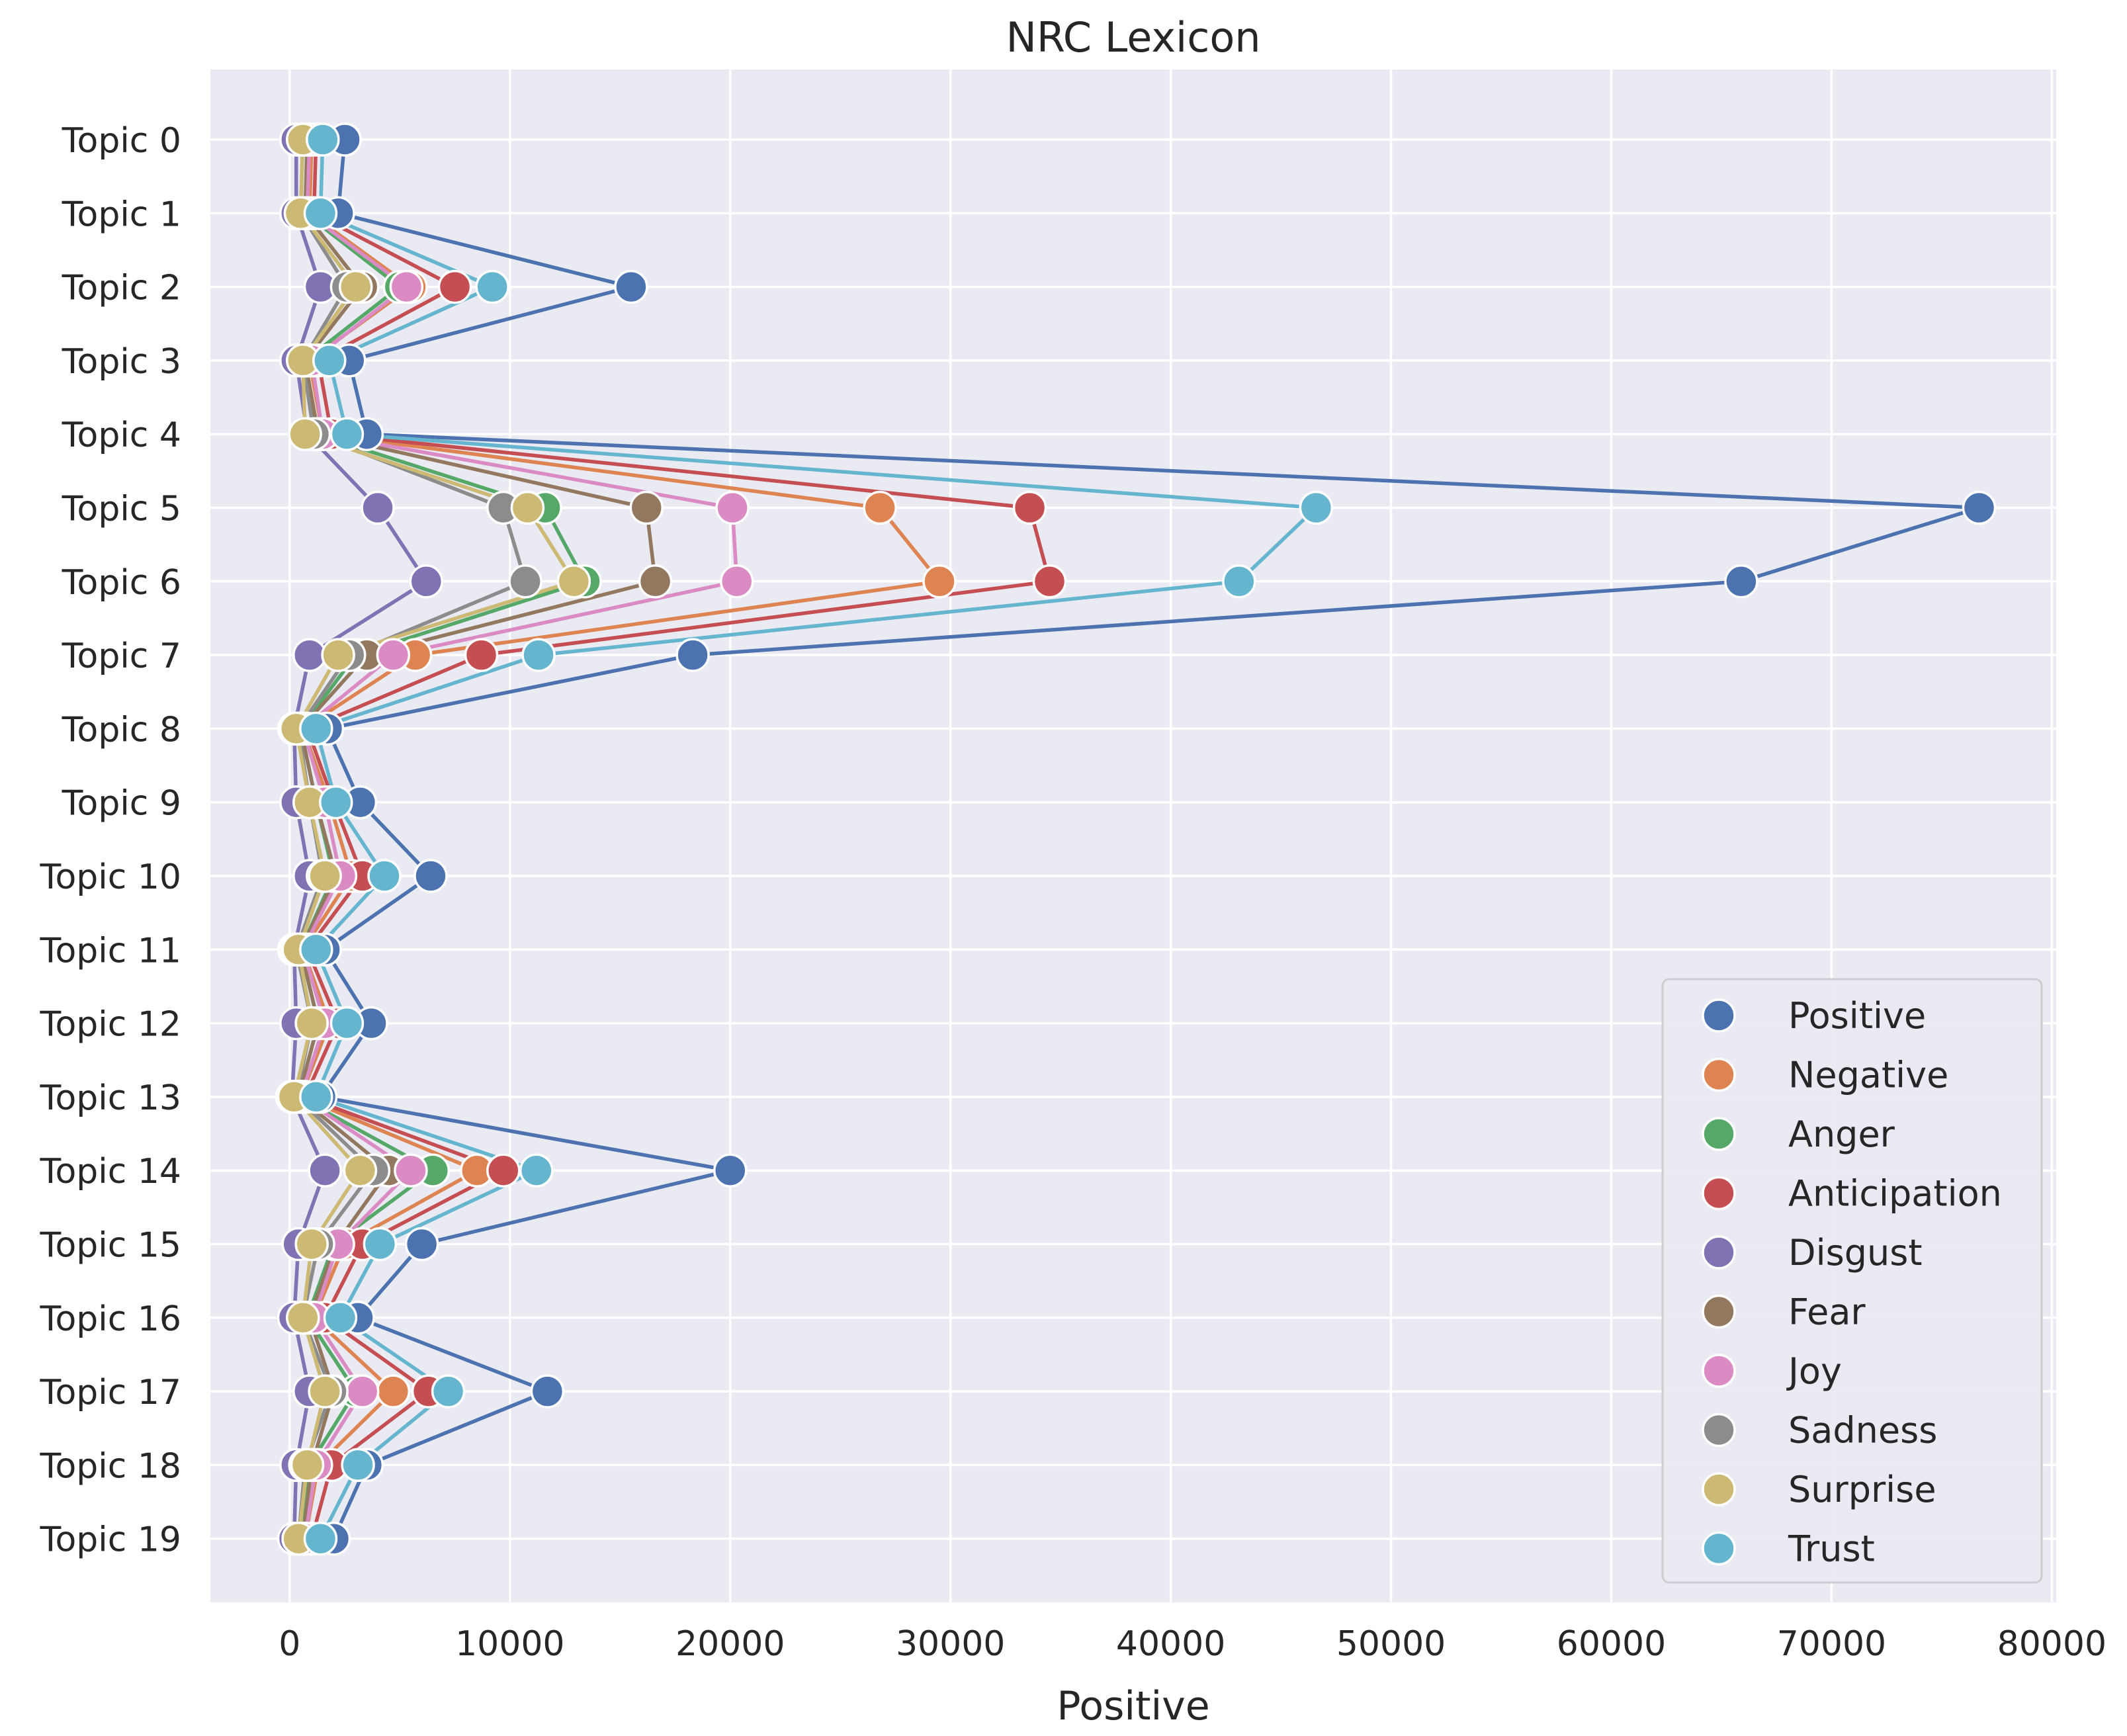  Describe the element at coordinates (2051, 1644) in the screenshot. I see `x-tick-label: 80000` at that location.